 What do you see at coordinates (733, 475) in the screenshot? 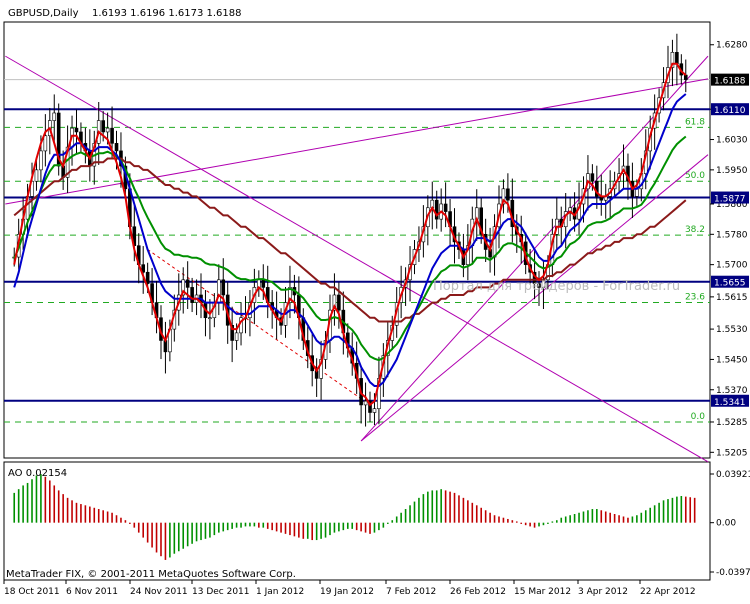
I see `ao-y-tick-label: 0.03921` at bounding box center [733, 475].